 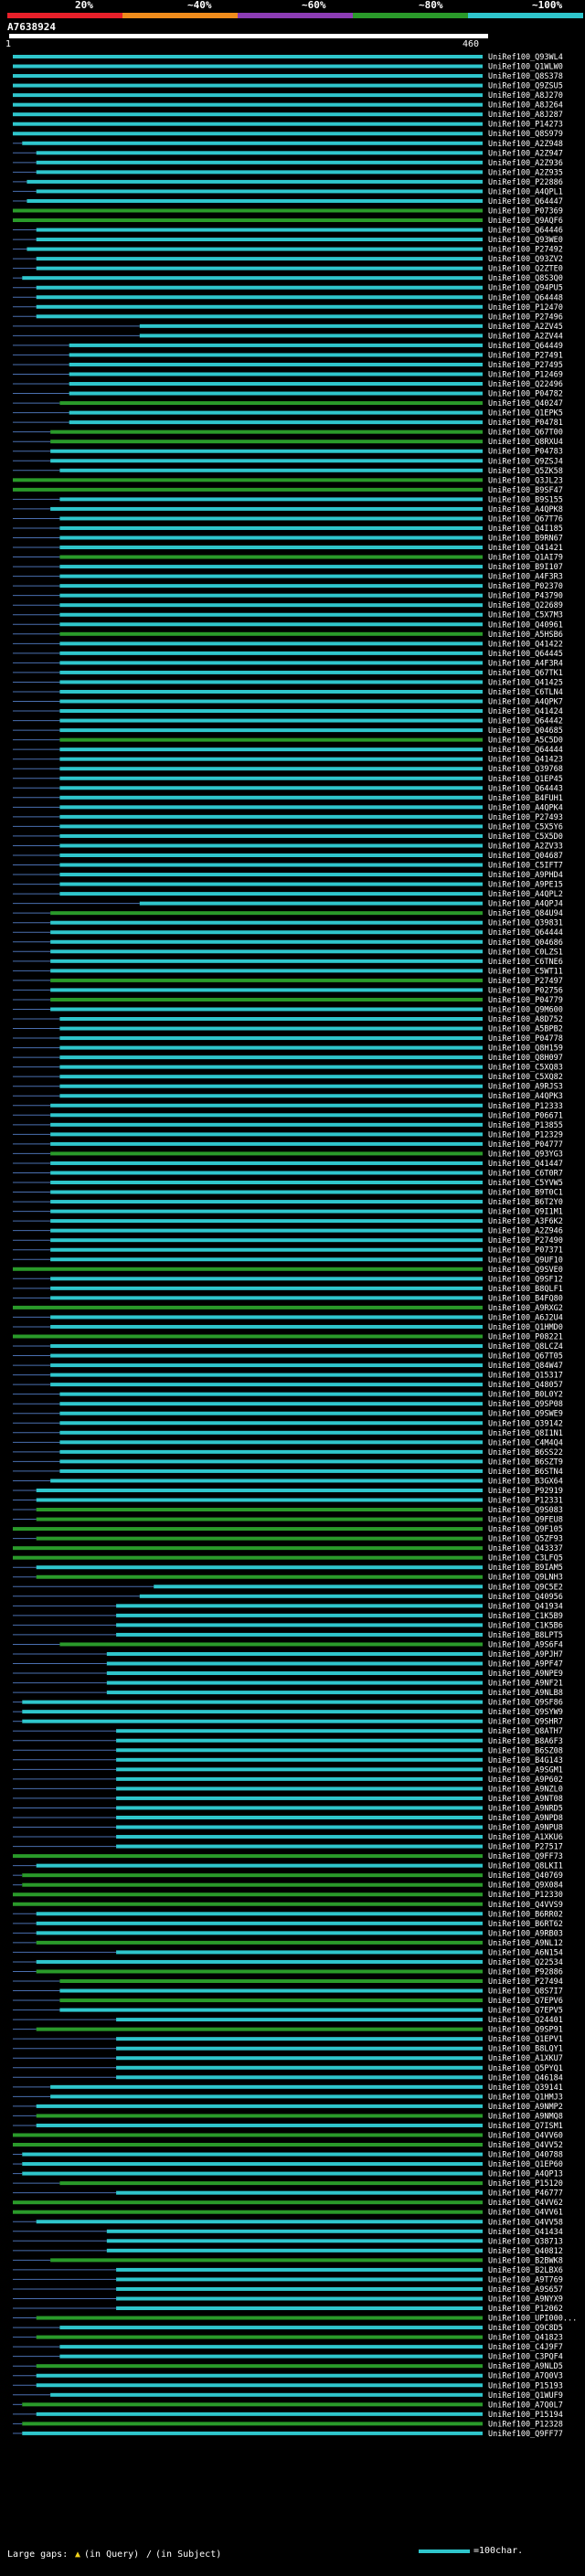 I want to click on hit-label: UniRef100_A1XKU7, so click(x=525, y=2058).